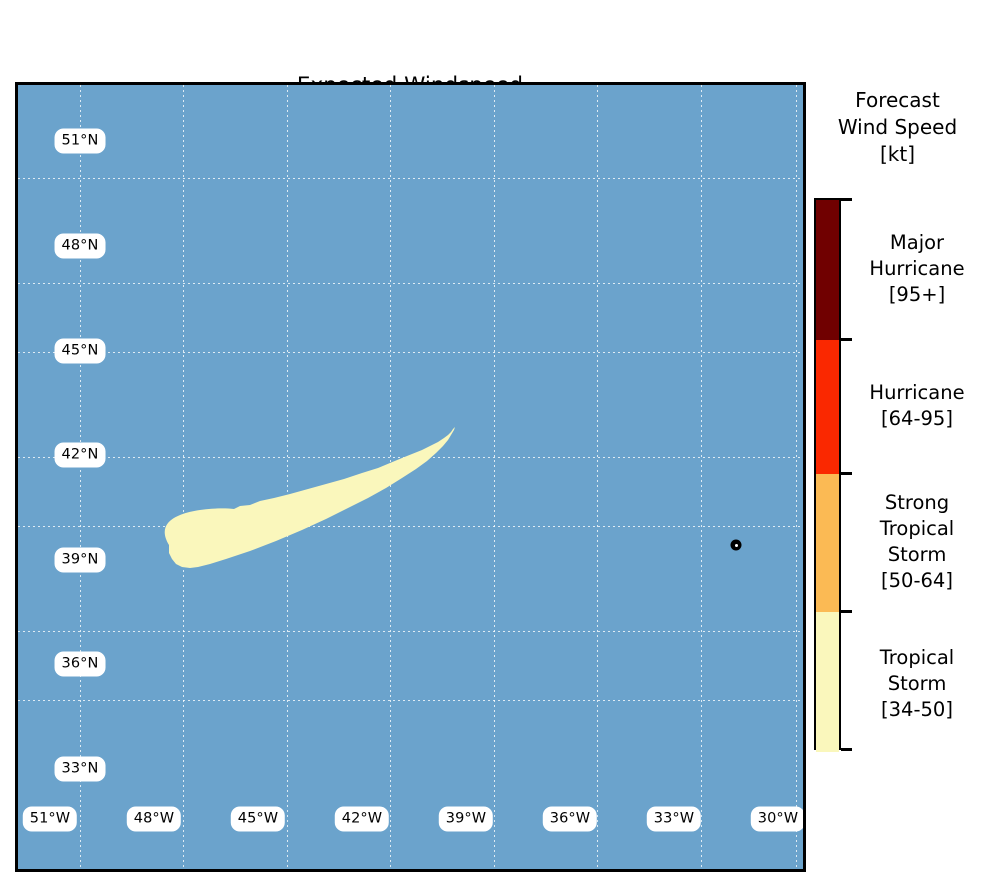 The image size is (989, 887). I want to click on colorbar-label-tropical-storm-line-1: Tropical, so click(917, 657).